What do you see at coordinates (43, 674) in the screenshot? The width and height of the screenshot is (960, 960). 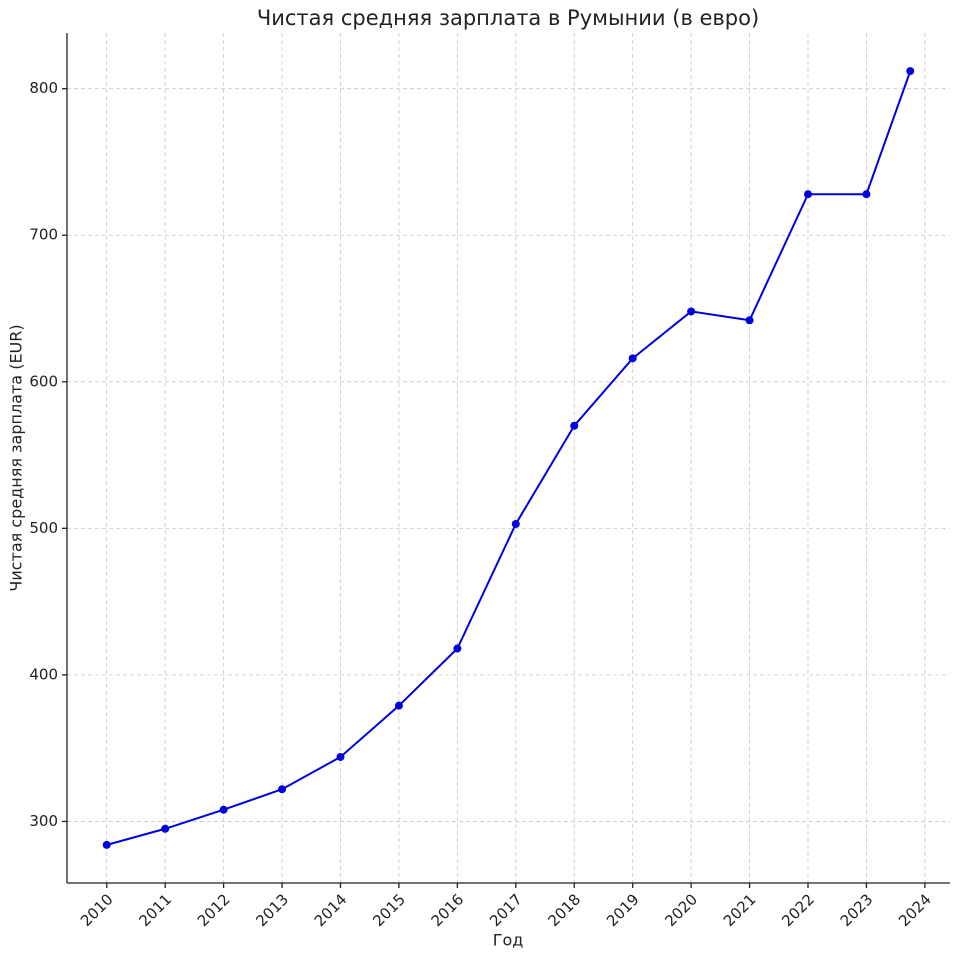 I see `y-tick-label: 400` at bounding box center [43, 674].